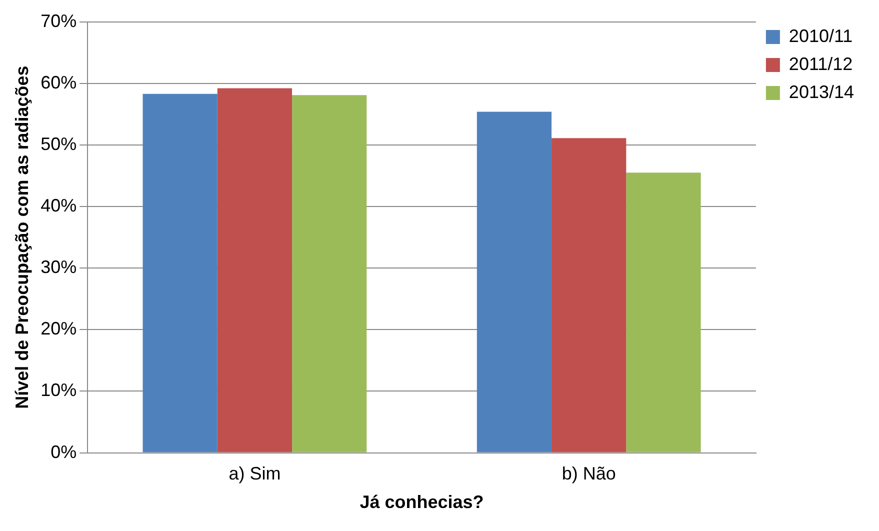  What do you see at coordinates (22, 237) in the screenshot?
I see `y-axis-title: Nível de Preocupação com as radiações` at bounding box center [22, 237].